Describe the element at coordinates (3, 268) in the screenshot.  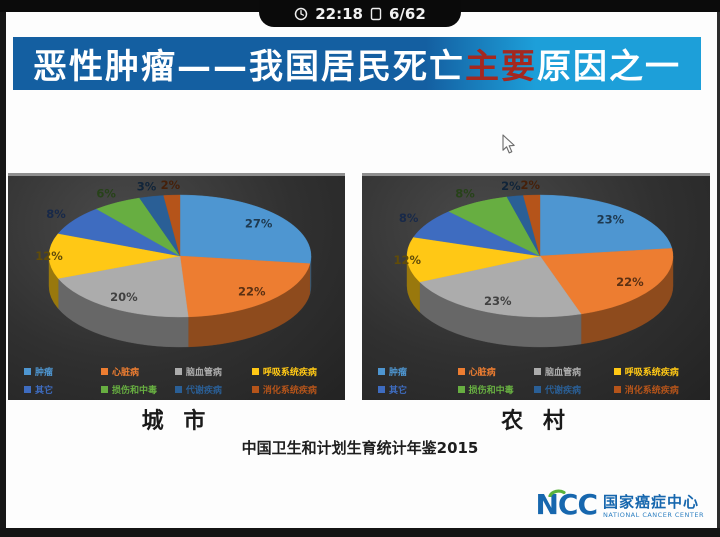
I see `left-edge-strip` at that location.